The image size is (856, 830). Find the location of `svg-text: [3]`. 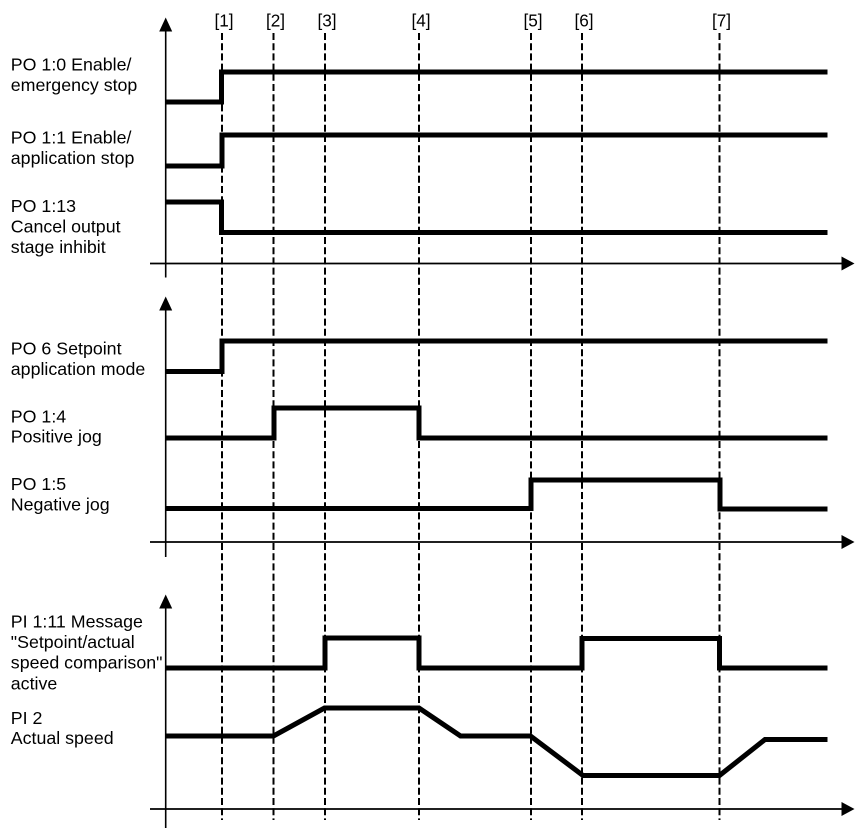

svg-text: [3] is located at coordinates (326, 20).